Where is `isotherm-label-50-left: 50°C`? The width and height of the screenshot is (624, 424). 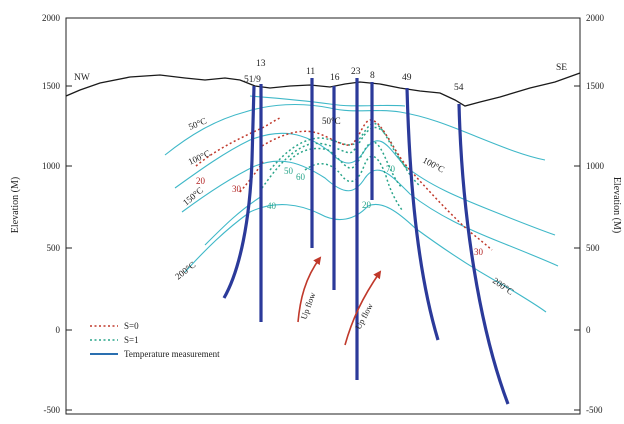 isotherm-label-50-left: 50°C is located at coordinates (197, 124).